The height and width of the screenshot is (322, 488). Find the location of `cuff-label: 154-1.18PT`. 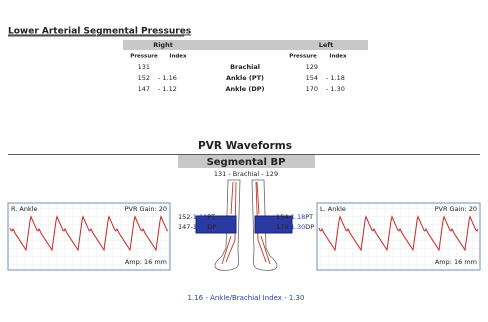

cuff-label: 154-1.18PT is located at coordinates (294, 217).